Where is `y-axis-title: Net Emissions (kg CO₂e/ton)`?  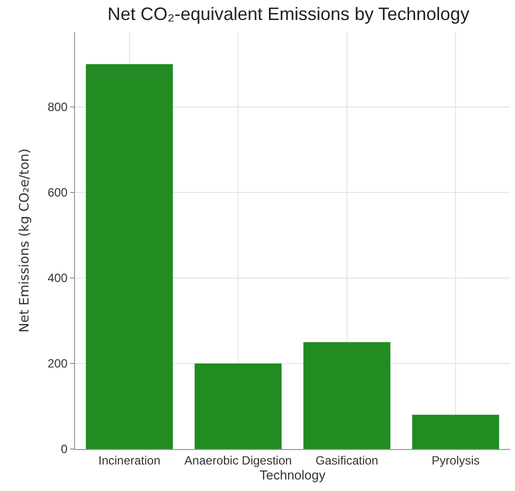
y-axis-title: Net Emissions (kg CO₂e/ton) is located at coordinates (25, 240).